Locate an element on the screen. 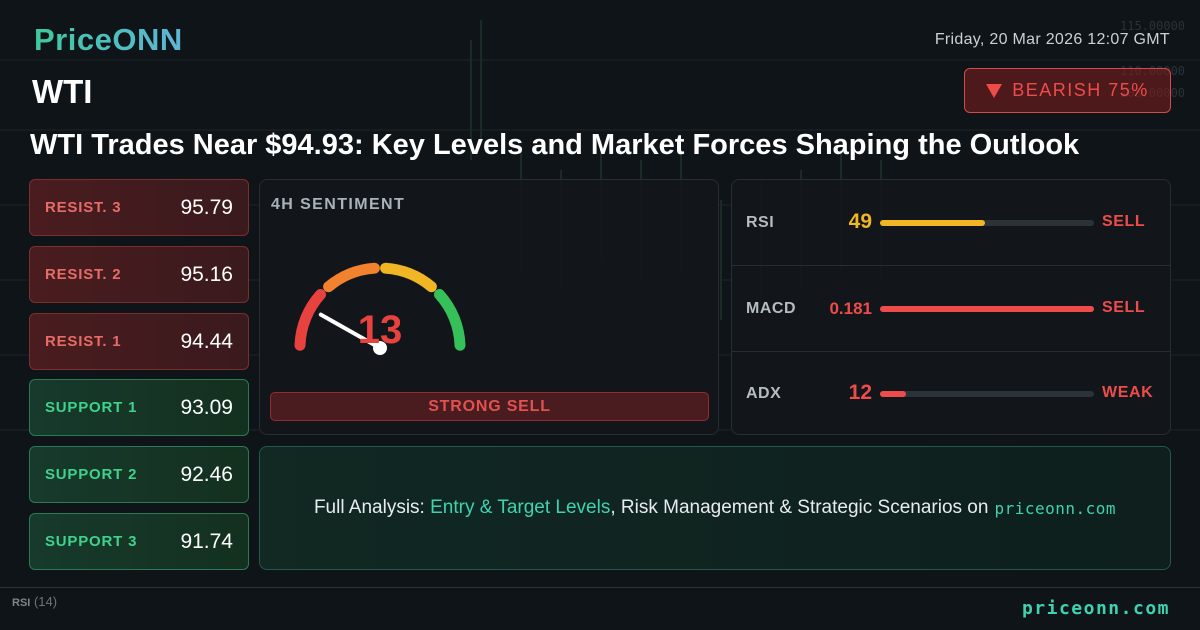  level-label: RESIST. 3 is located at coordinates (83, 207).